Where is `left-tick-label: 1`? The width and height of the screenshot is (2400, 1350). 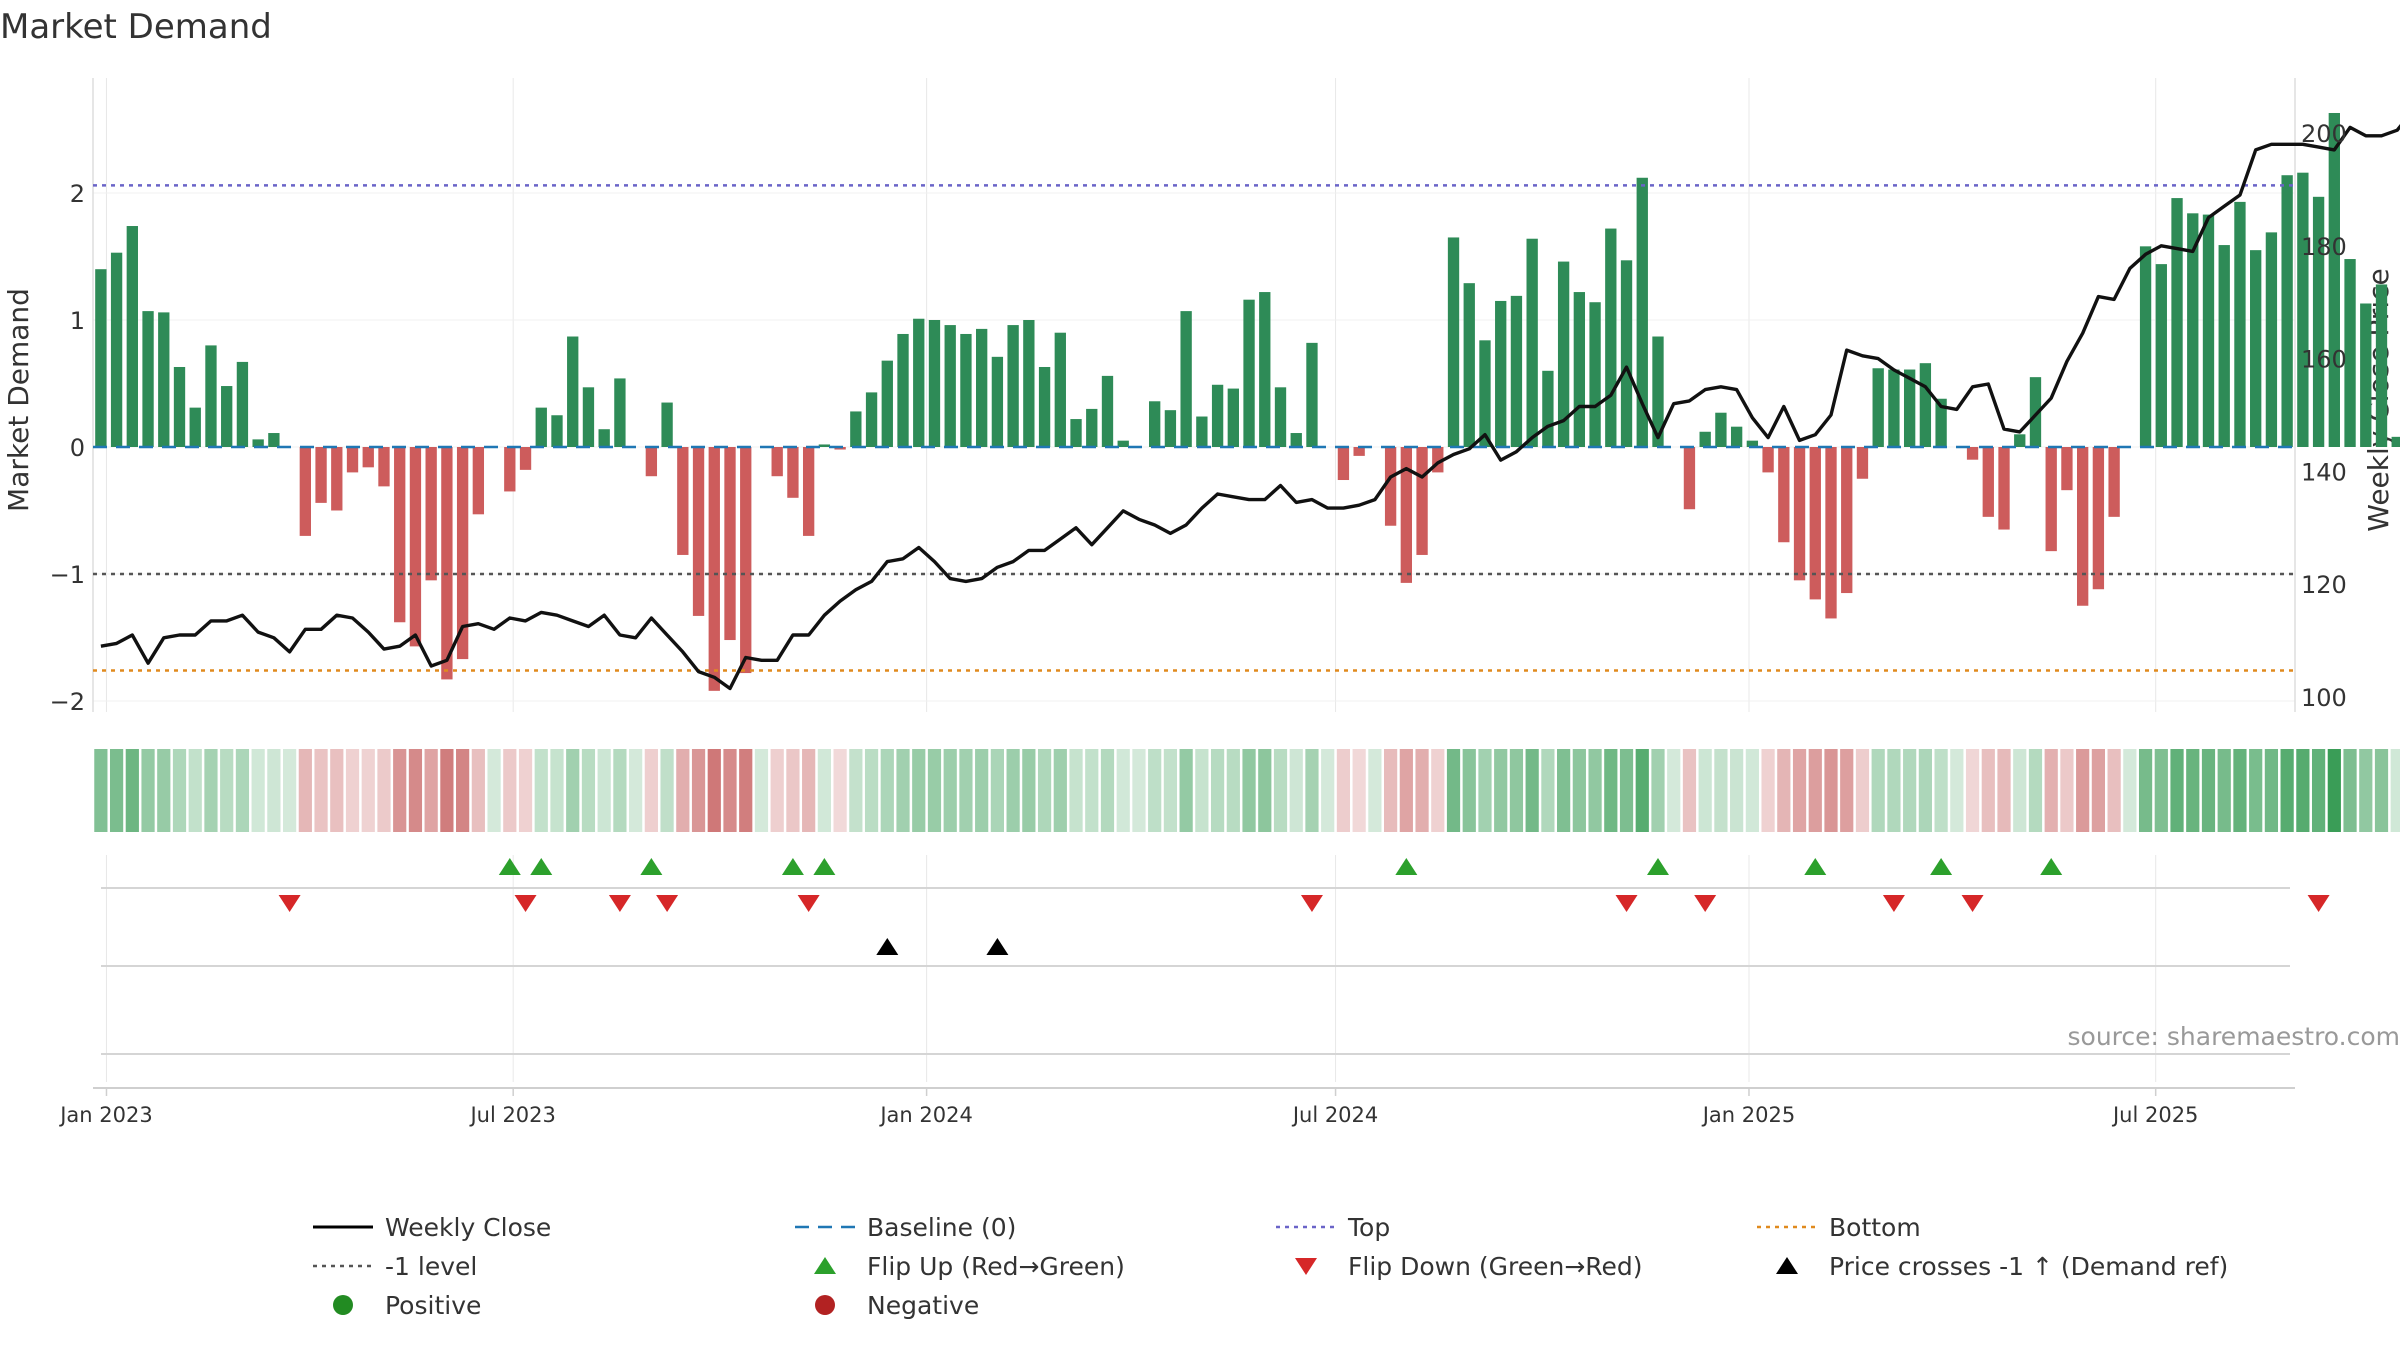 left-tick-label: 1 is located at coordinates (77, 321).